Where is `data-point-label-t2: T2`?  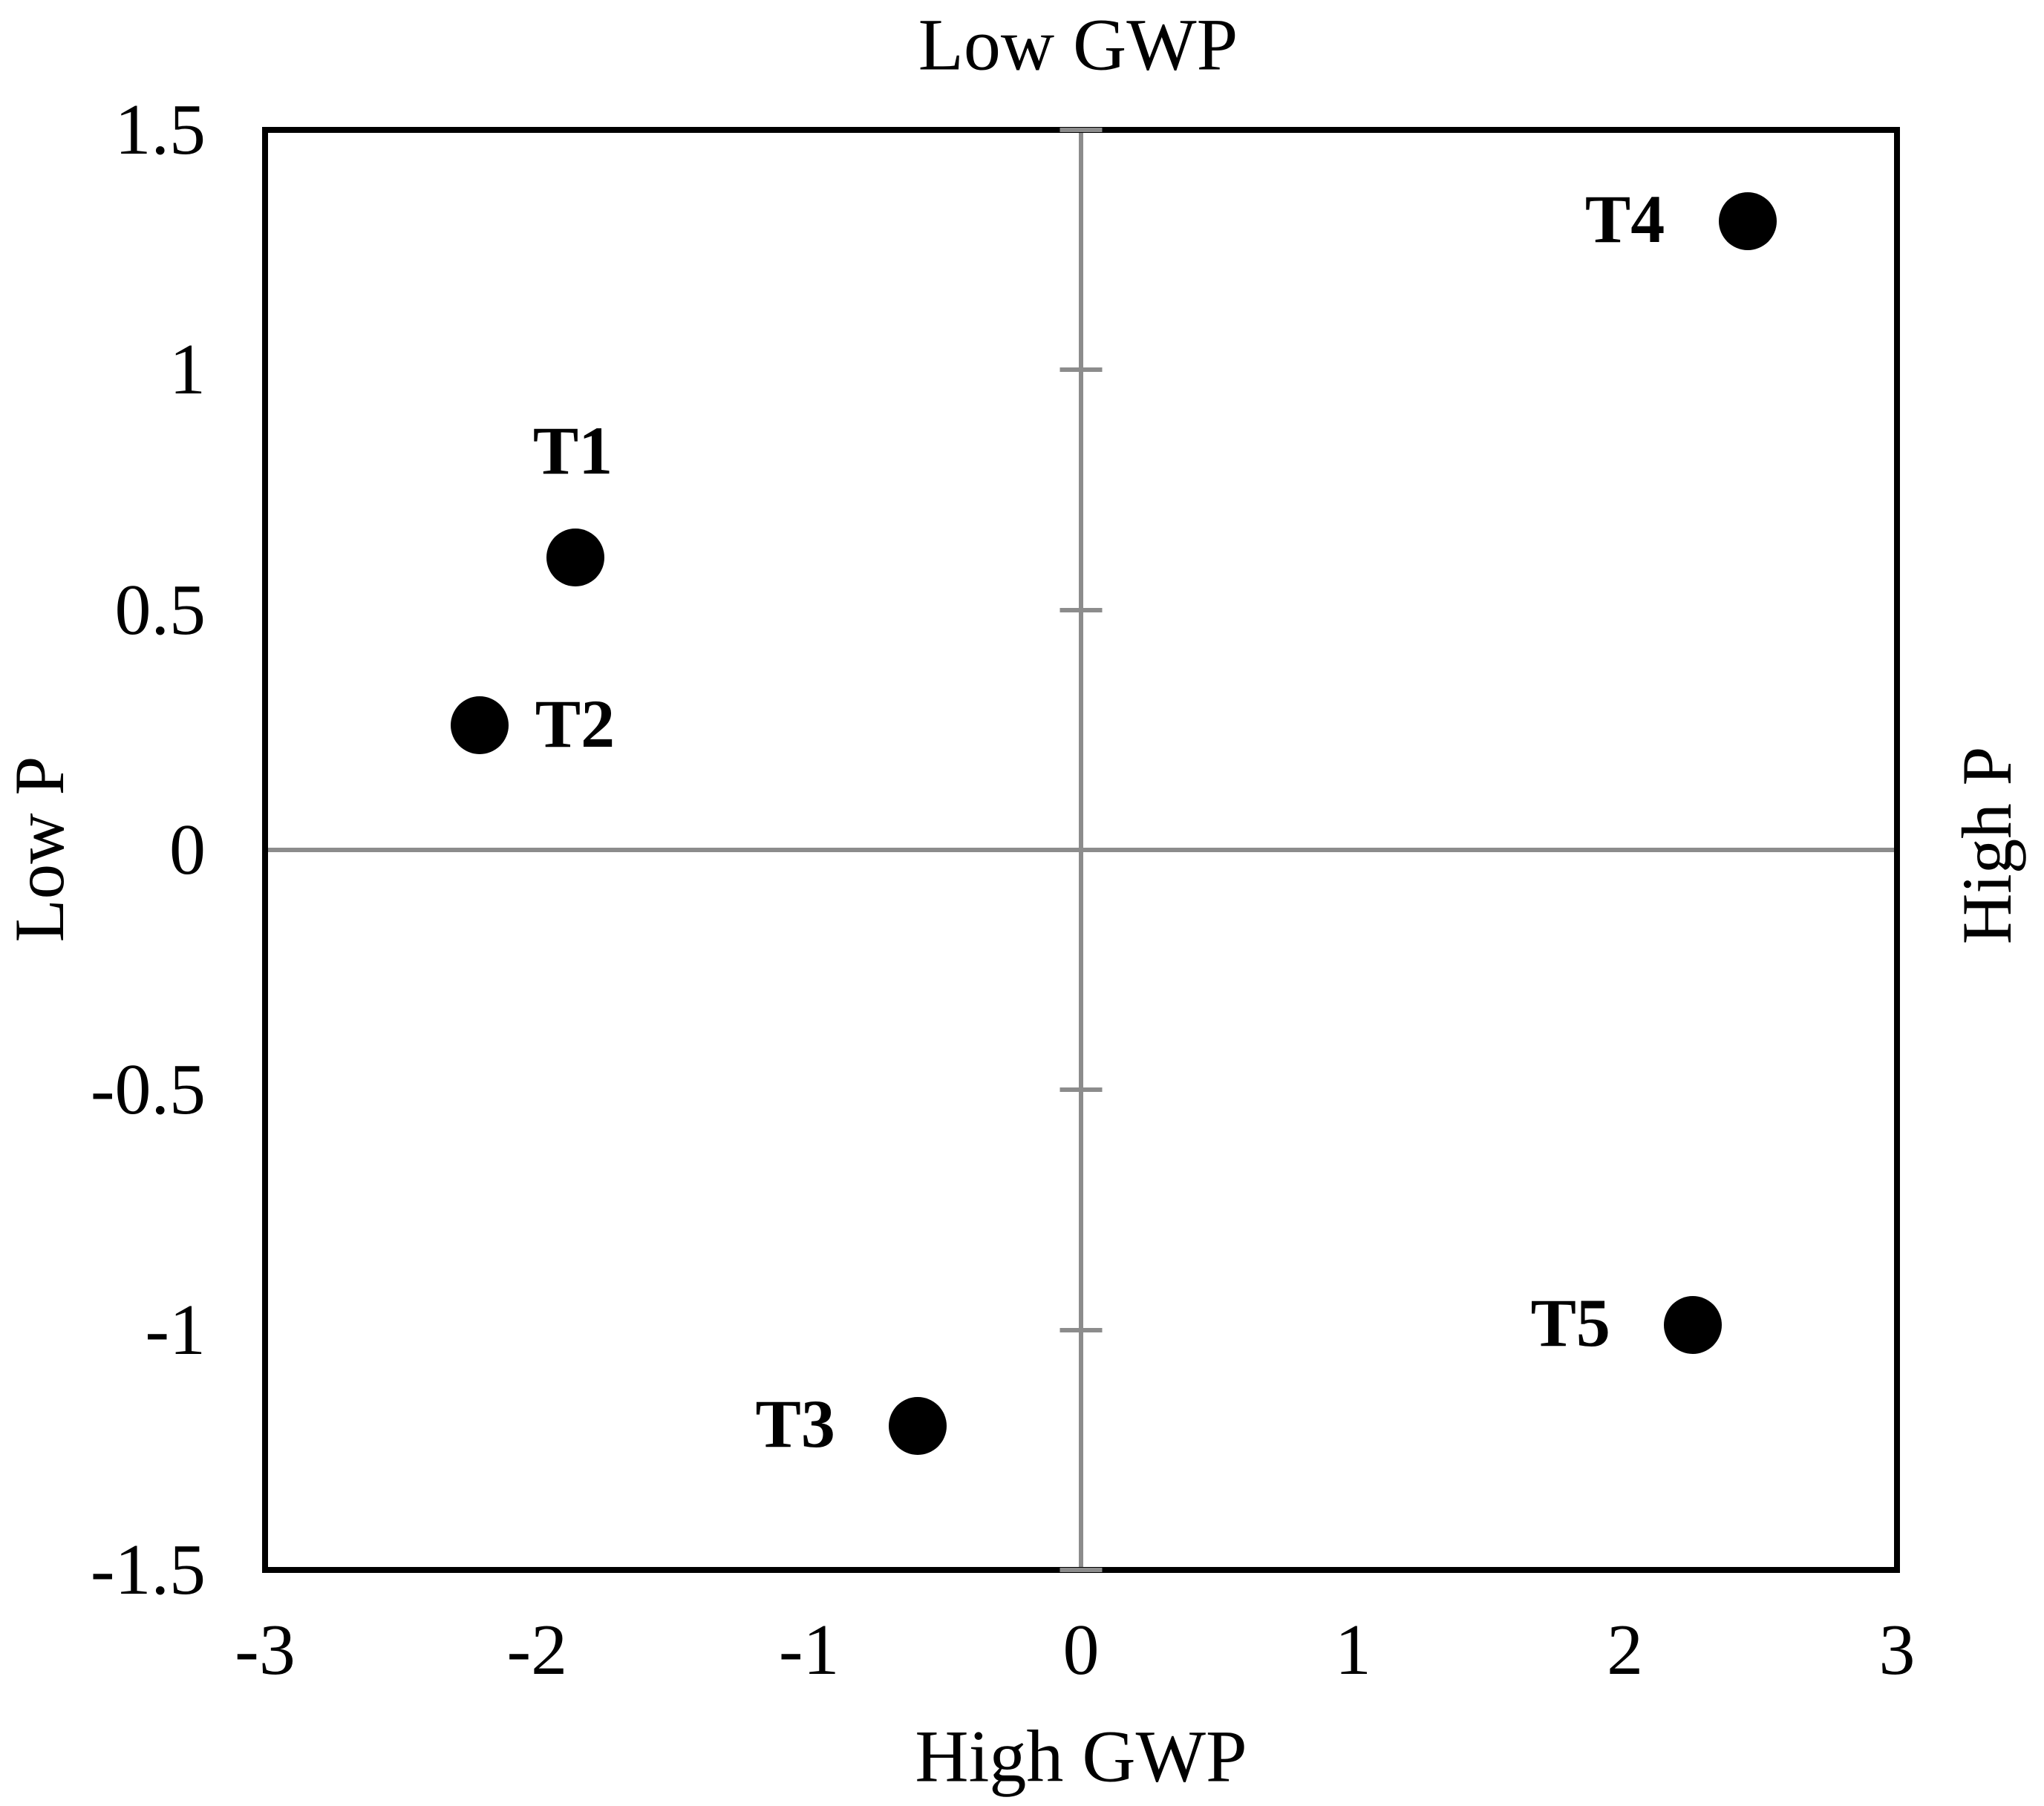
data-point-label-t2: T2 is located at coordinates (575, 724).